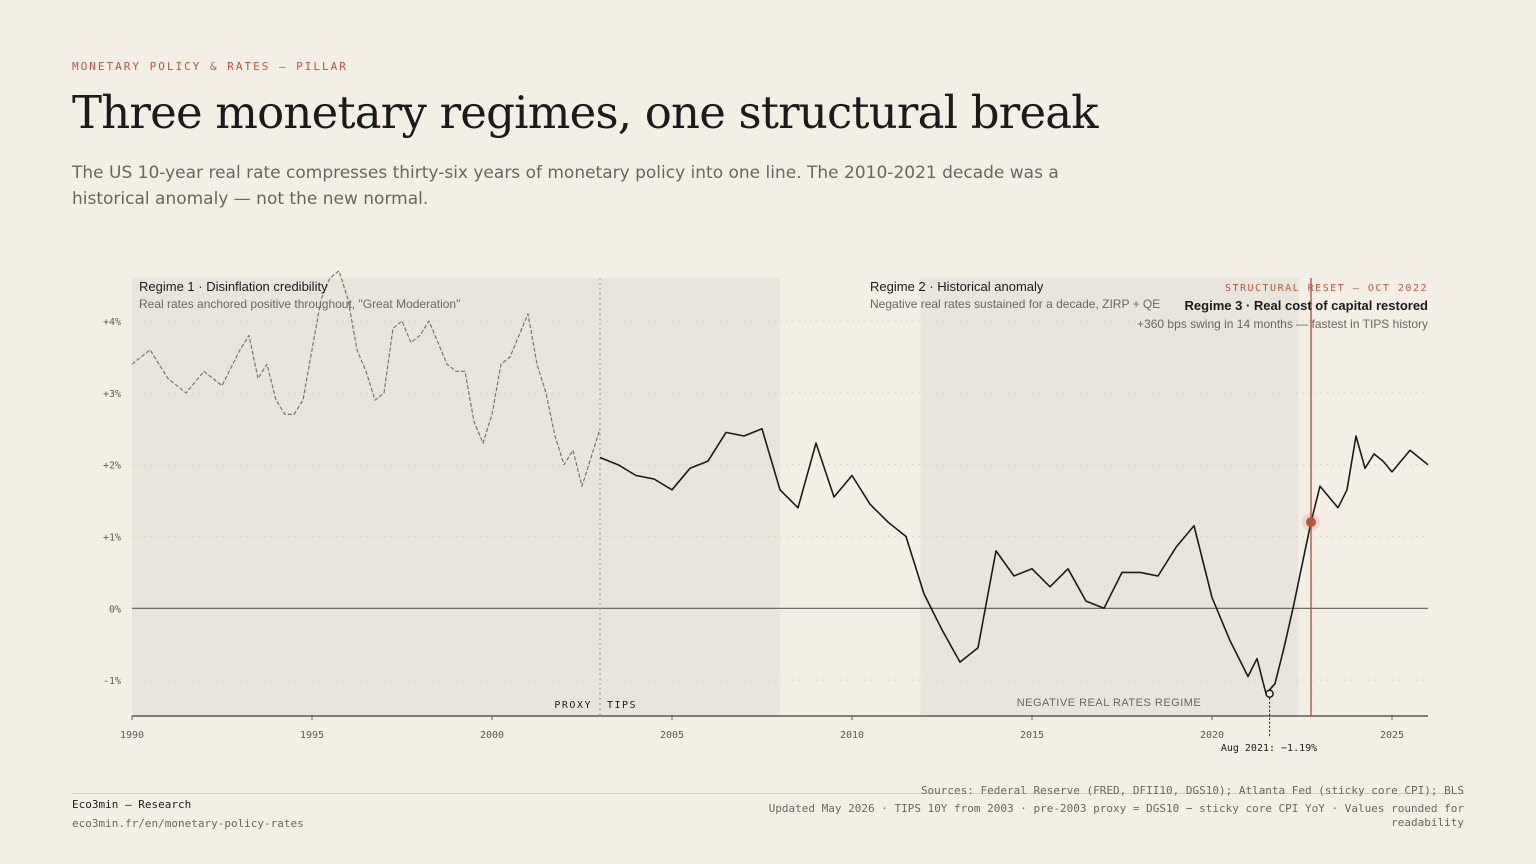  Describe the element at coordinates (957, 286) in the screenshot. I see `regime2-title: Regime 2 · Historical anomaly` at that location.